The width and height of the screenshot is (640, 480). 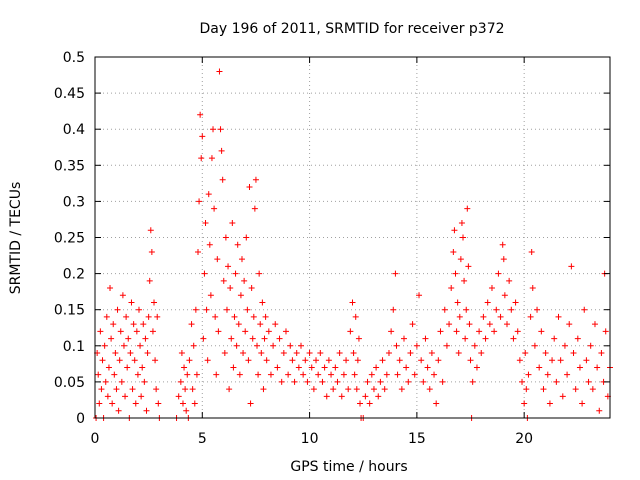 I want to click on y-tick-label: 0.4, so click(x=74, y=130).